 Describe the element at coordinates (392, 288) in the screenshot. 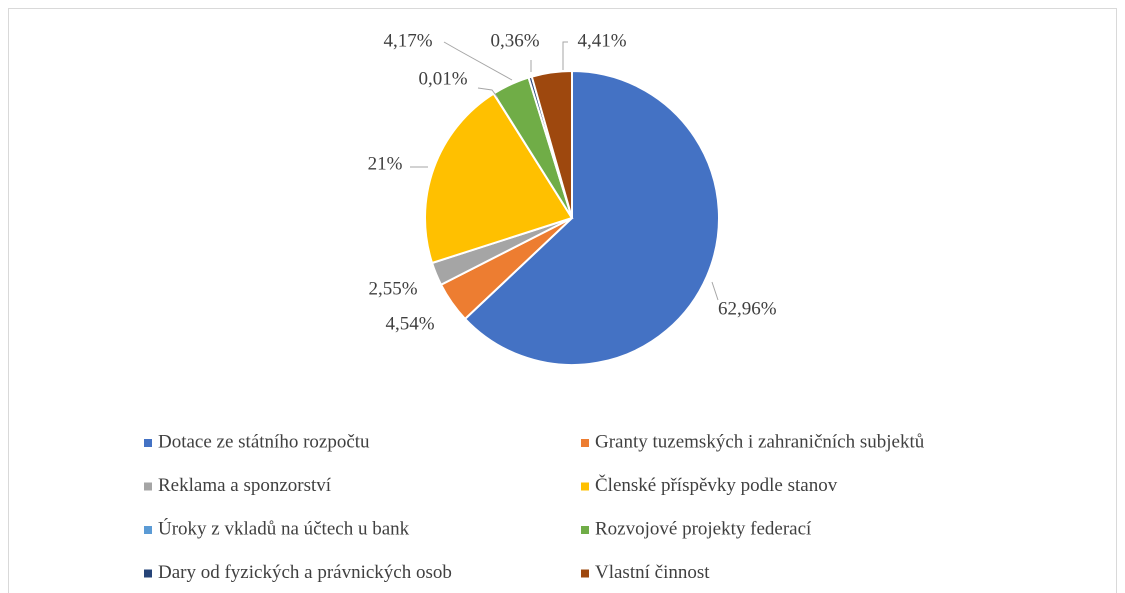

I see `data-label: 2,55%` at that location.